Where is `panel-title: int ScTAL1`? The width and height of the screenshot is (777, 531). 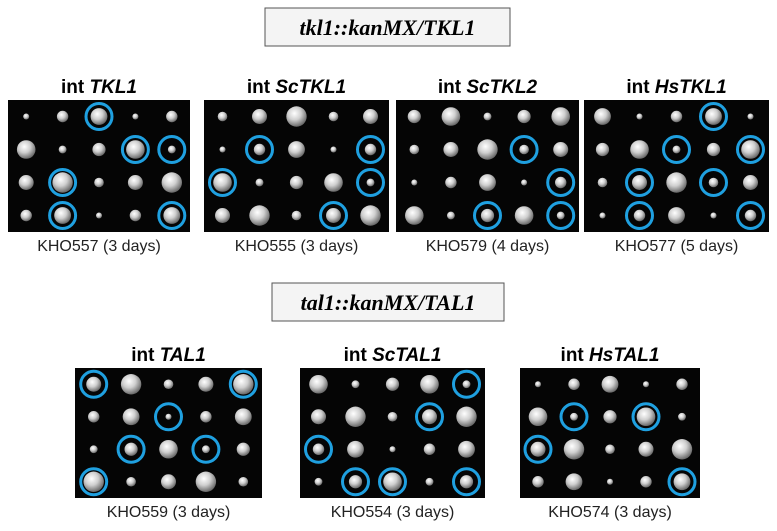 panel-title: int ScTAL1 is located at coordinates (393, 355).